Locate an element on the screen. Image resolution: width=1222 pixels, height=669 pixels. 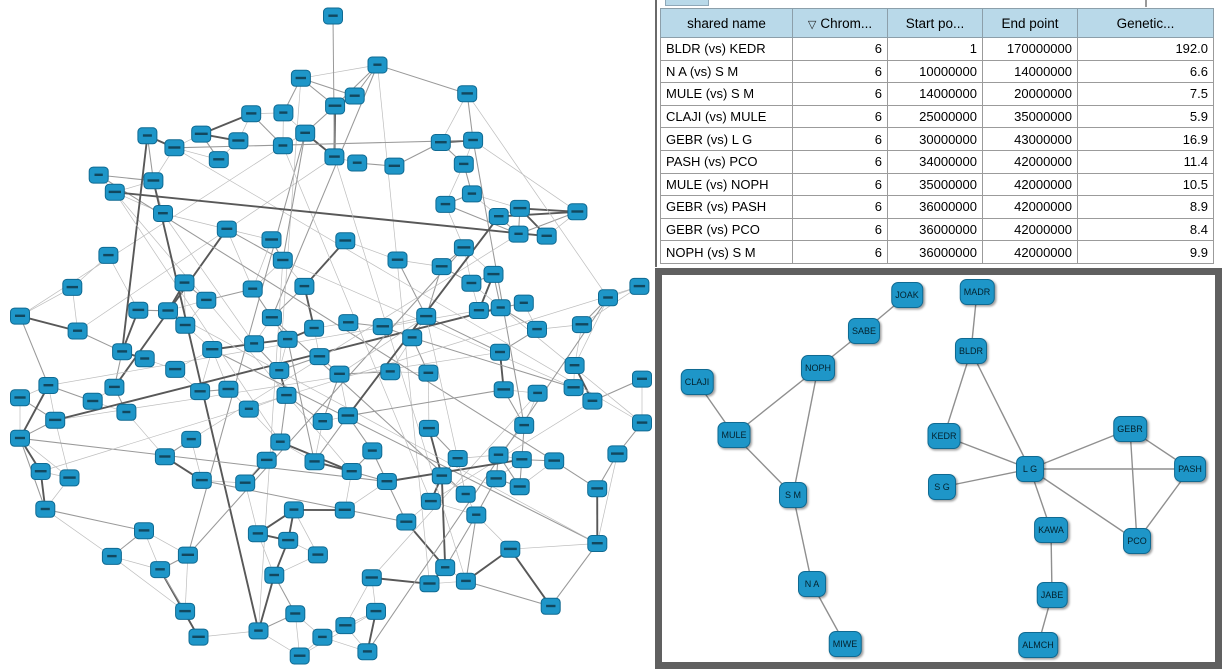
network-edge-SG-LG is located at coordinates (986, 478).